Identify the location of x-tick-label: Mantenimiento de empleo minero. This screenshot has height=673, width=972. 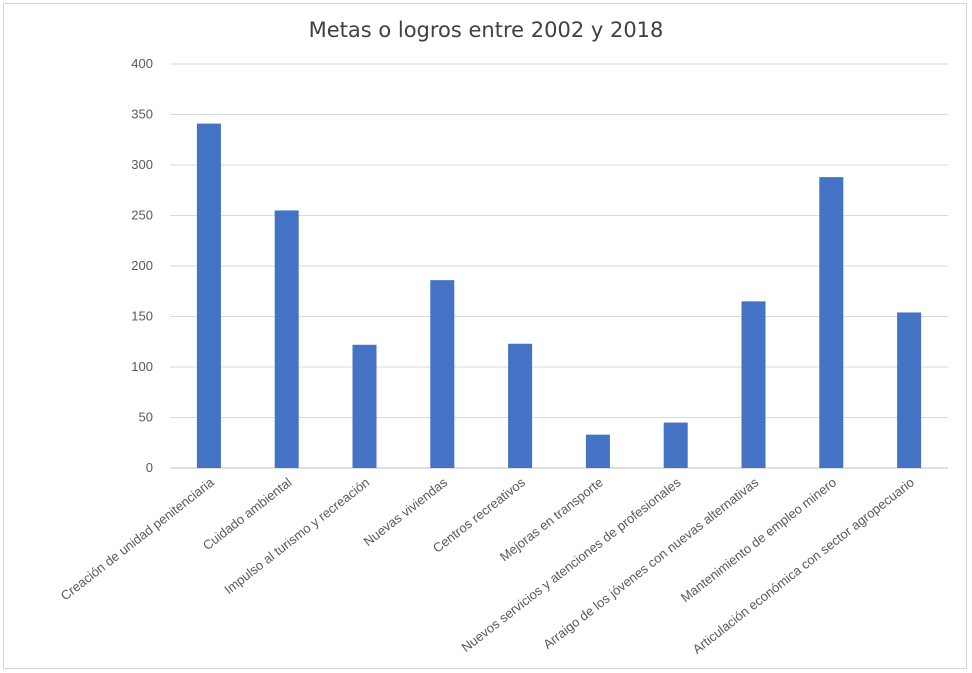
(758, 540).